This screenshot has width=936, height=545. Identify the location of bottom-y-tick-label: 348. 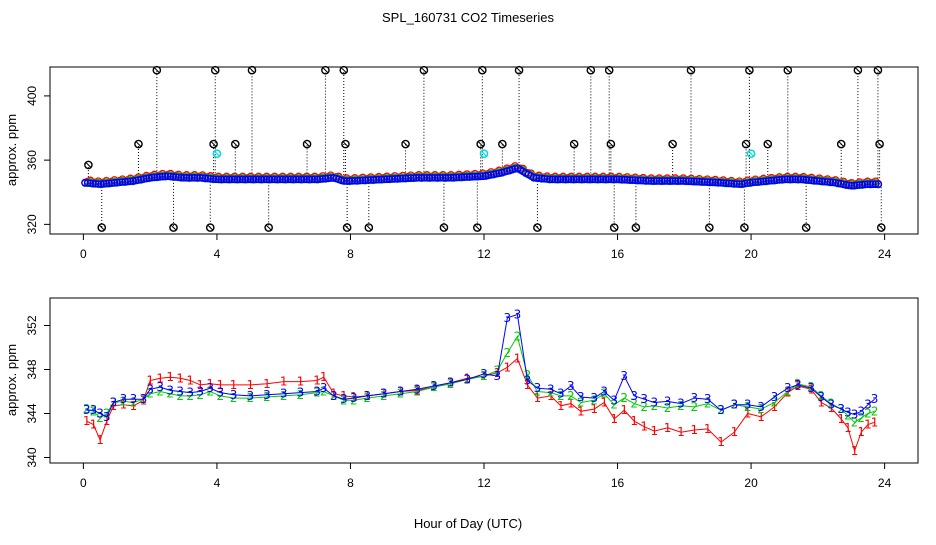
(32, 369).